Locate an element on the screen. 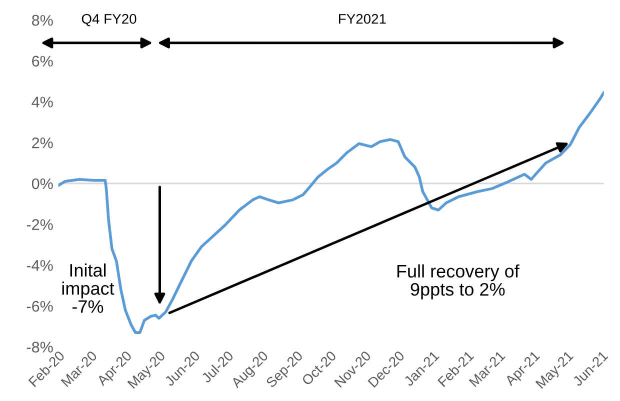 The image size is (620, 401). y-tick-label: 6% is located at coordinates (42, 61).